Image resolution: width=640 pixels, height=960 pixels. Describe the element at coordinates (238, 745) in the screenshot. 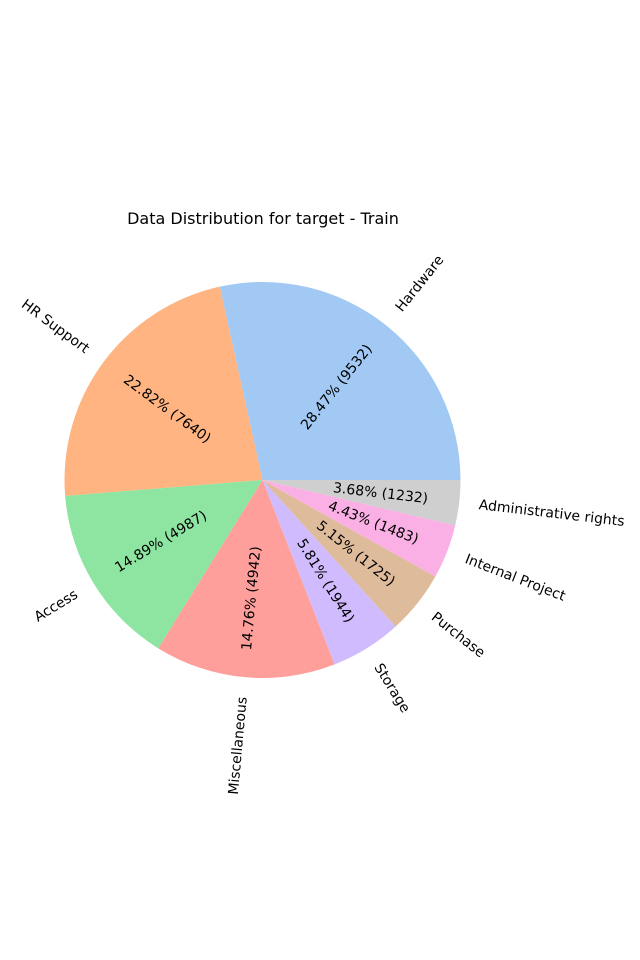

I see `pie-category-label: Miscellaneous` at that location.